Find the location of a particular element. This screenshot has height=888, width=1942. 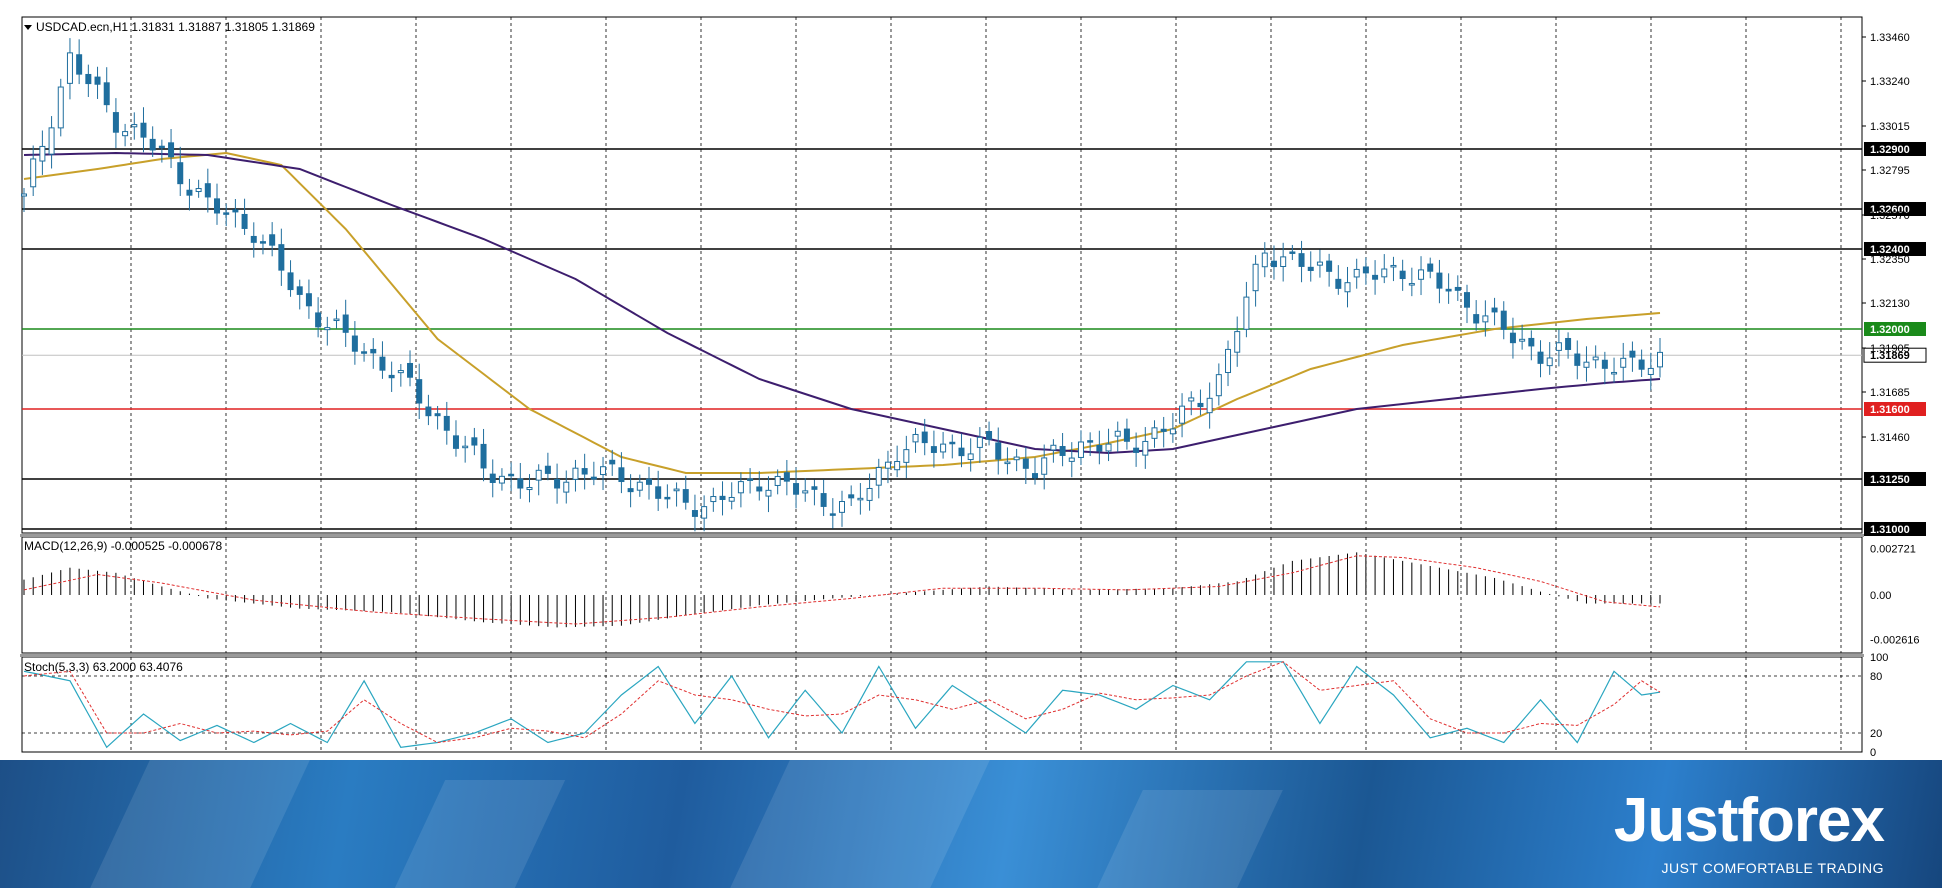

price-tick-label: 1.32130 is located at coordinates (1890, 304).